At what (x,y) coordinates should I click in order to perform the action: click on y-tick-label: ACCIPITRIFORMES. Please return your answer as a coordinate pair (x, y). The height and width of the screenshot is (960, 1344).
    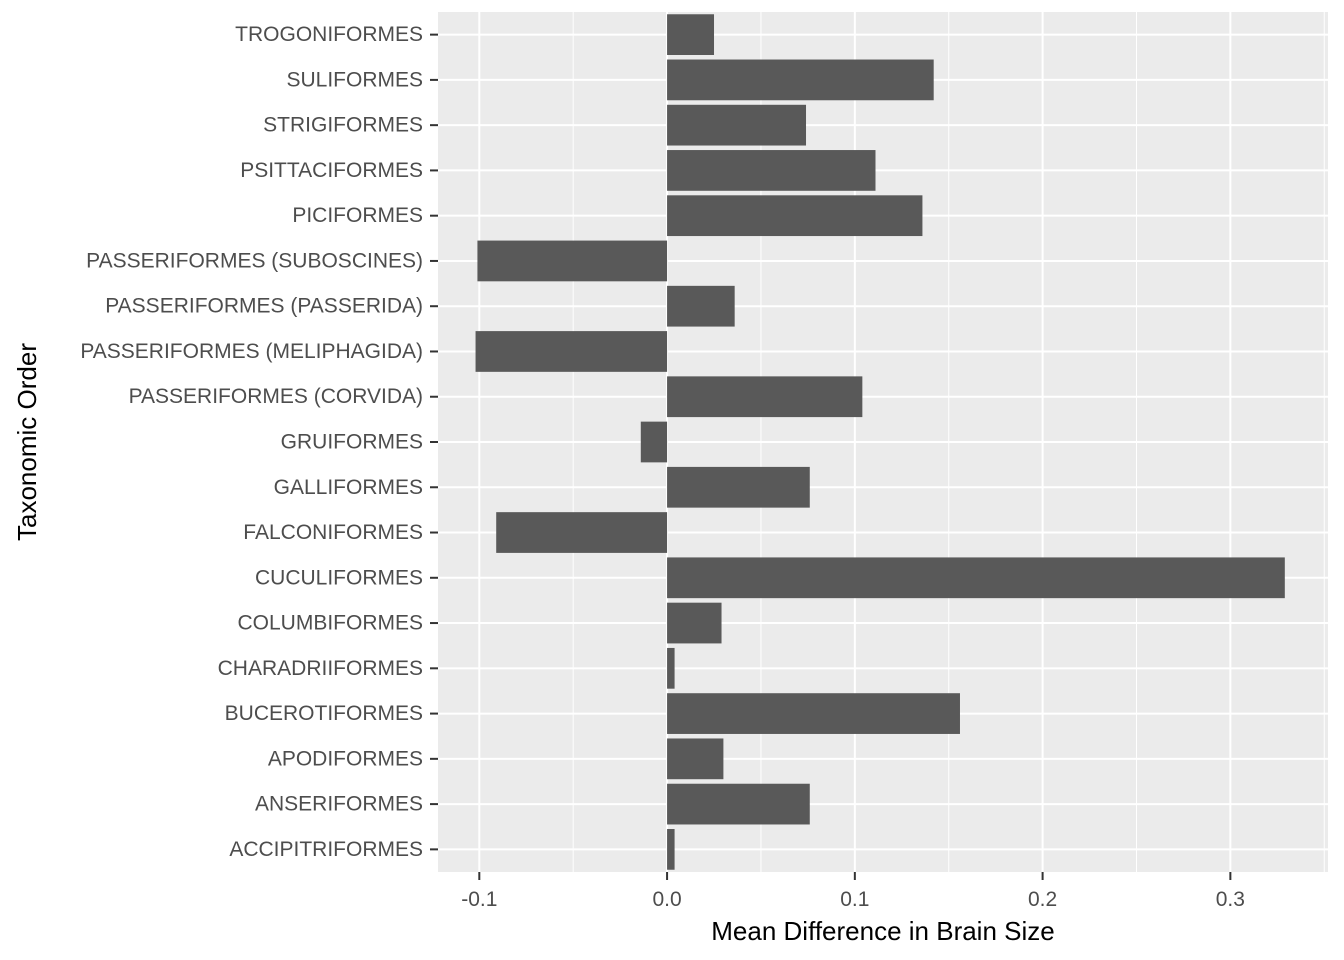
    Looking at the image, I should click on (326, 849).